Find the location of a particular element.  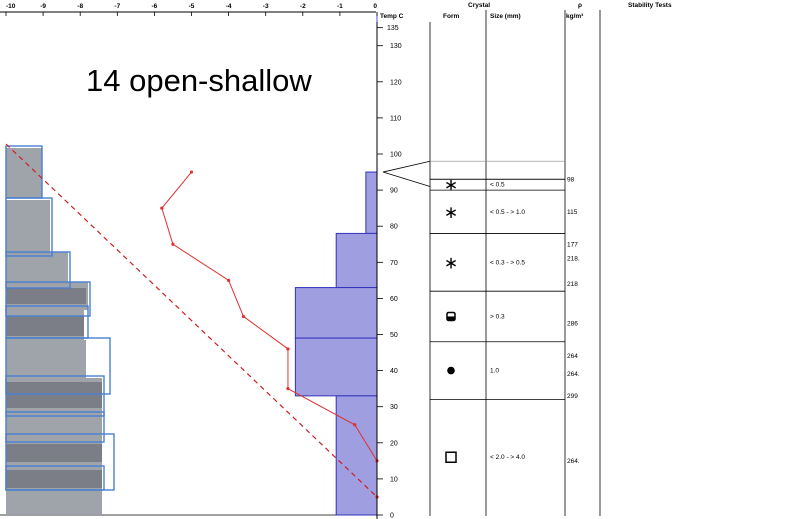

height-tick-label-10: 10 is located at coordinates (394, 479).